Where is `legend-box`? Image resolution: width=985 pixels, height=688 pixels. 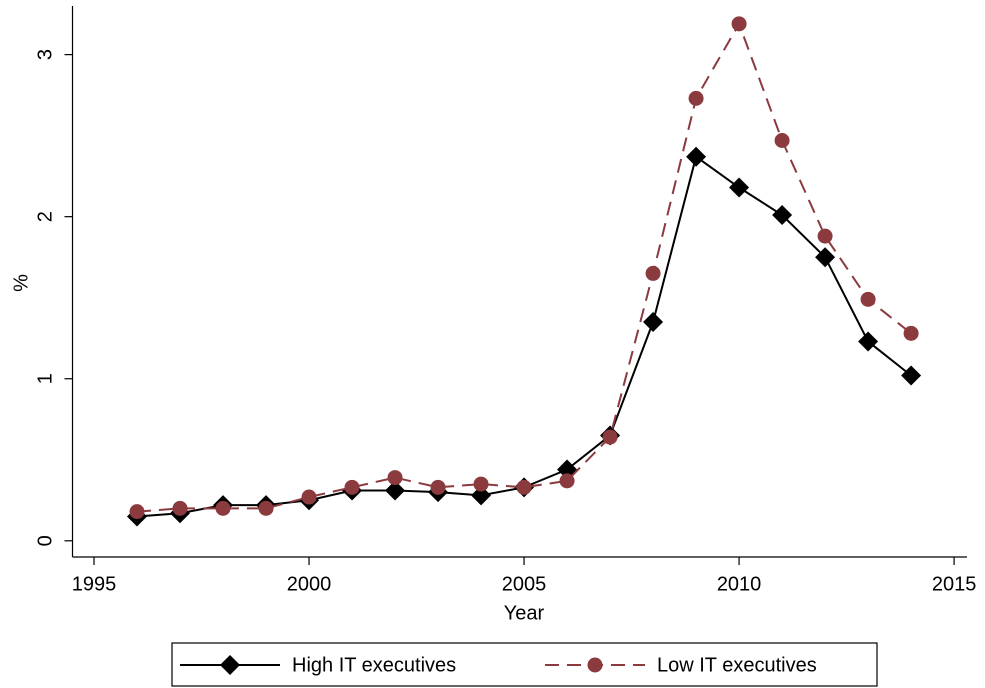
legend-box is located at coordinates (524, 664).